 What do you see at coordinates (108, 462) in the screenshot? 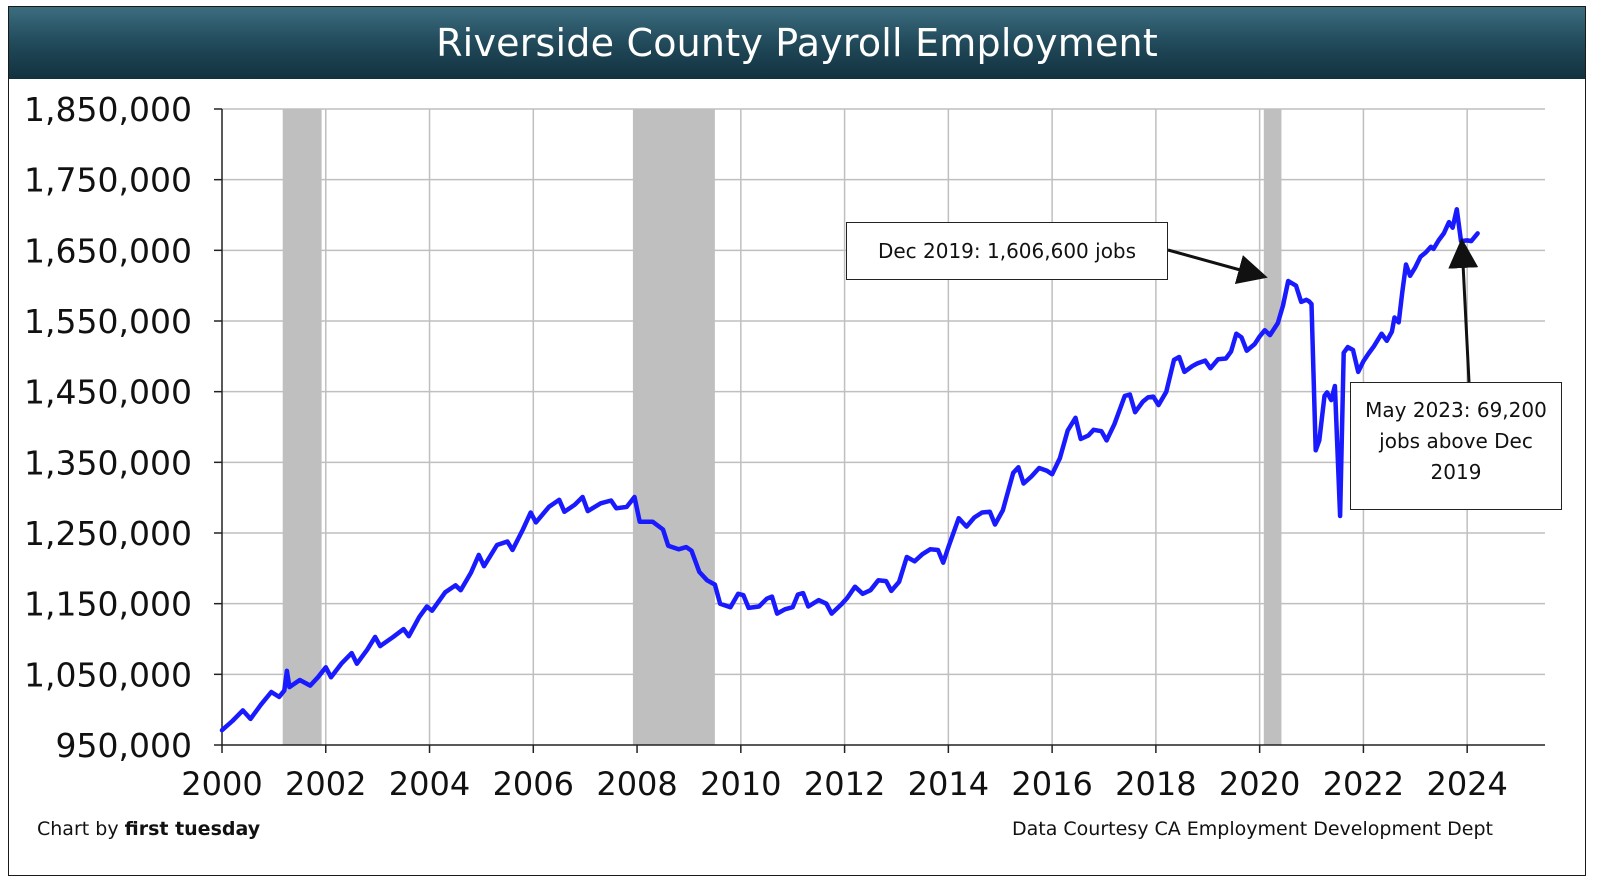
I see `y-tick-label: 1,350,000` at bounding box center [108, 462].